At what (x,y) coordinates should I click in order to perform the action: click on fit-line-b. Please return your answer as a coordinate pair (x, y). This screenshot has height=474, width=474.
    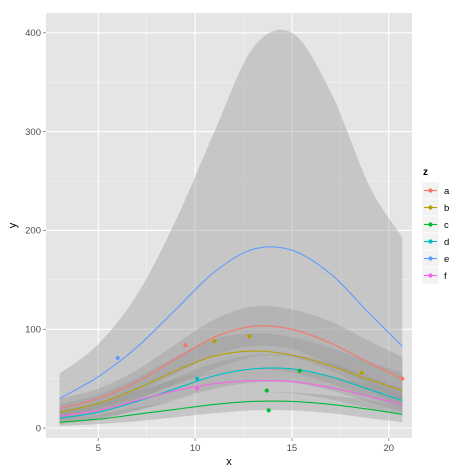
    Looking at the image, I should click on (231, 381).